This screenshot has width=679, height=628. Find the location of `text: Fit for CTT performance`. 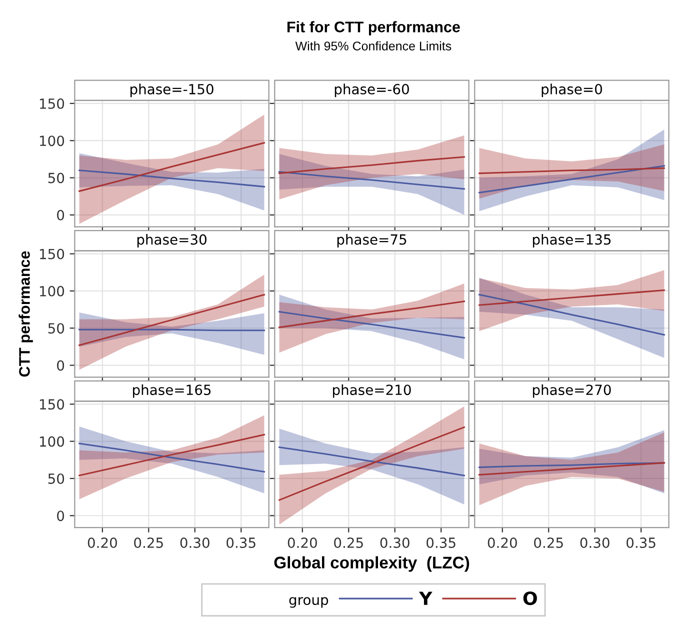

text: Fit for CTT performance is located at coordinates (373, 28).